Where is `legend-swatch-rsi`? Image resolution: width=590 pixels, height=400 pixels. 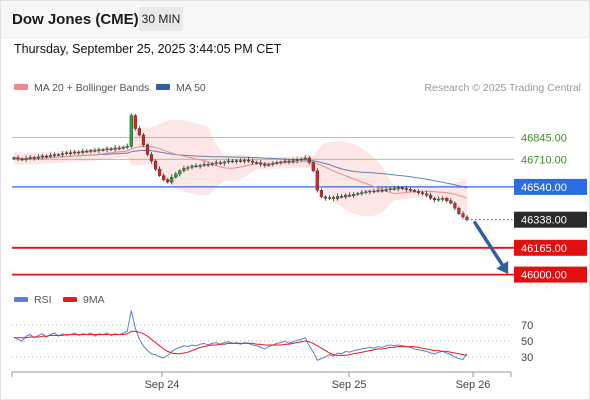 legend-swatch-rsi is located at coordinates (21, 299).